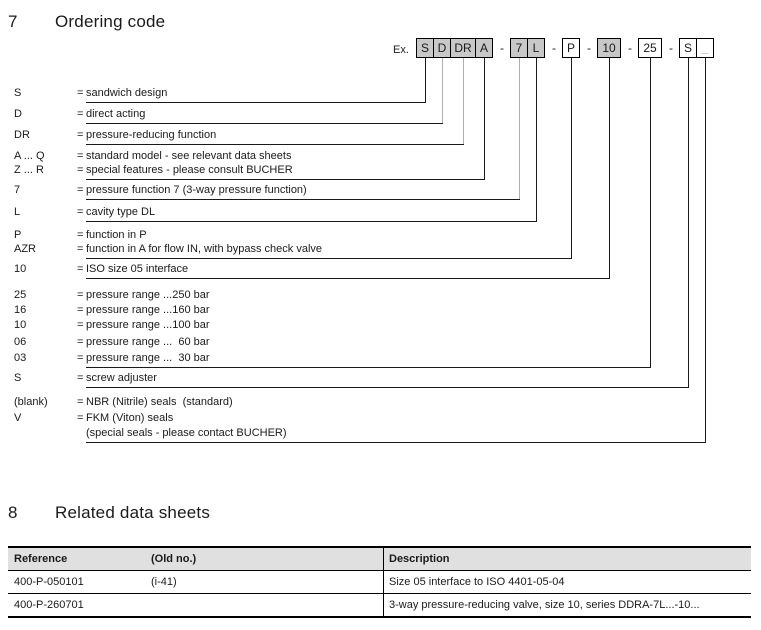  I want to click on code-box: _, so click(705, 48).